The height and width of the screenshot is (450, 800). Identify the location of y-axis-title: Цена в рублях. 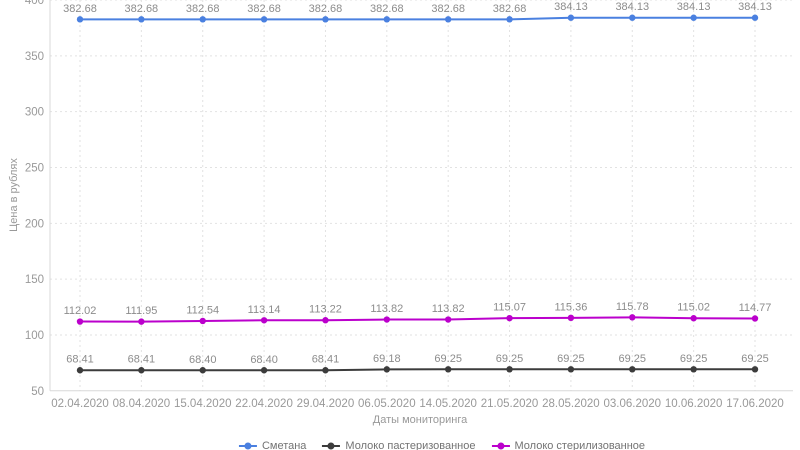
(14, 195).